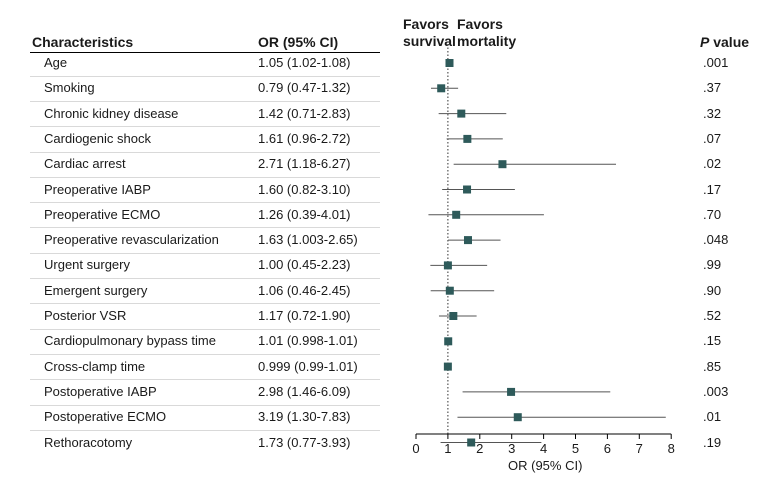 The width and height of the screenshot is (780, 486). I want to click on row-label: Cardiopulmonary bypass time, so click(130, 341).